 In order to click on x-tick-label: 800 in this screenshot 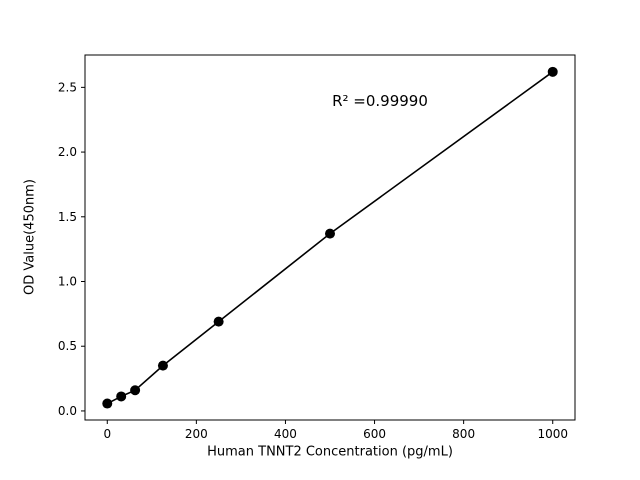, I will do `click(463, 434)`.